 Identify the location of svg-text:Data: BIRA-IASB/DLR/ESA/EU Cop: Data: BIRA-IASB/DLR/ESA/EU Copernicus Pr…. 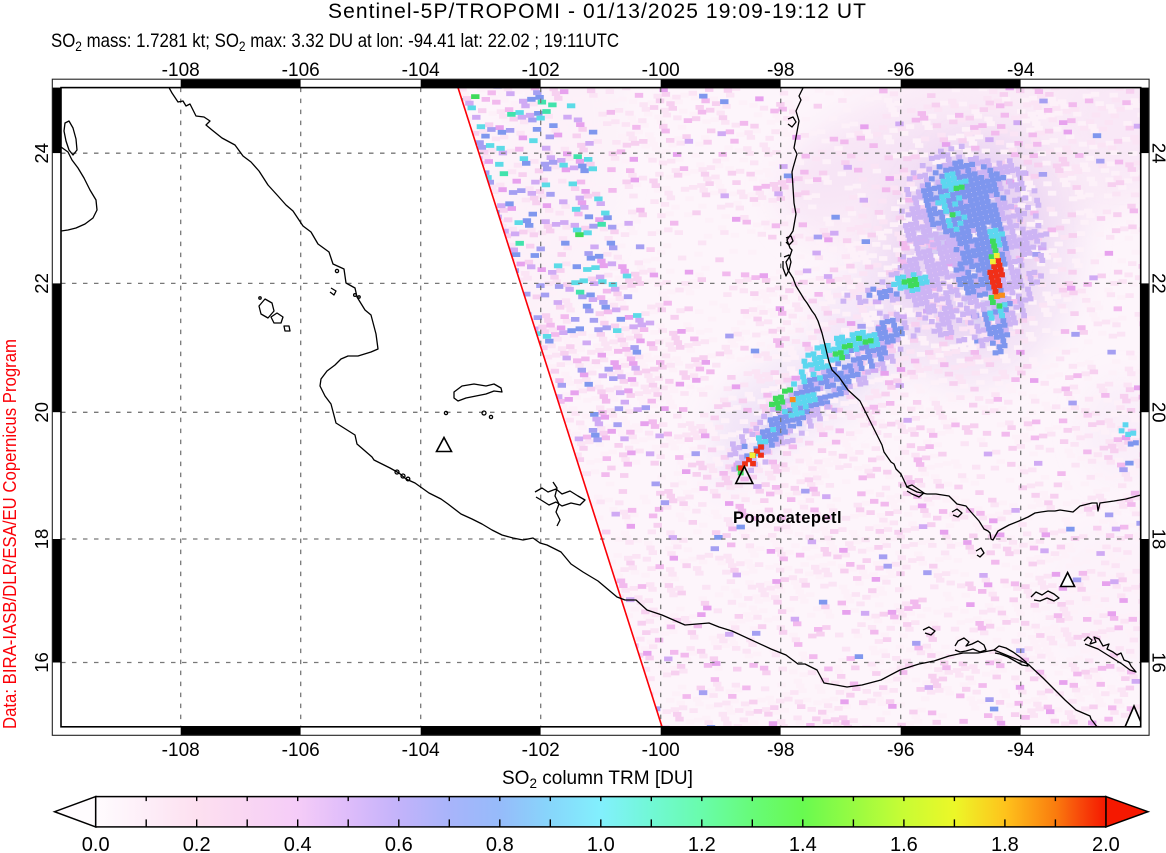
(10, 534).